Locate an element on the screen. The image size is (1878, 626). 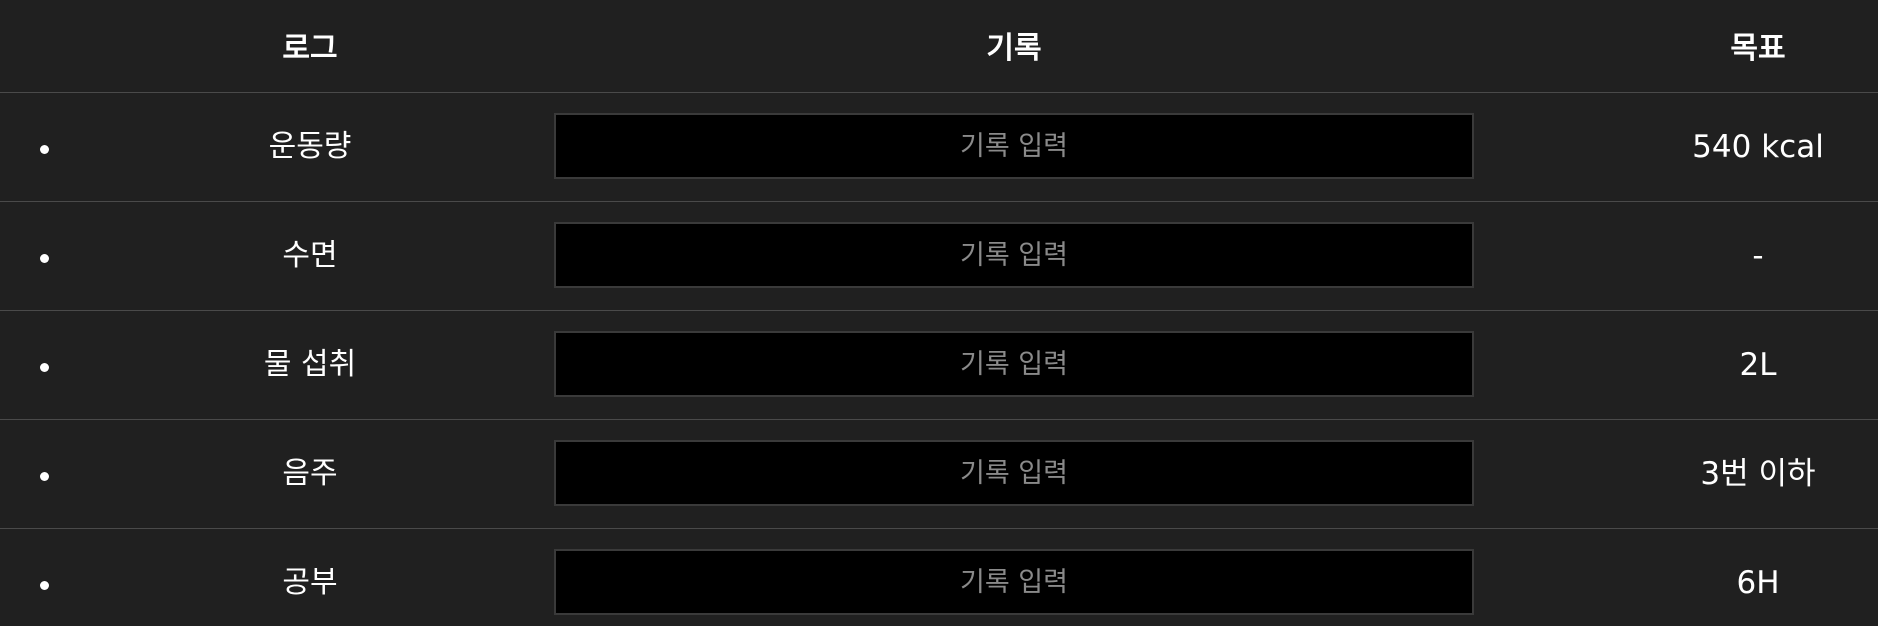
column-header-log: 로그 is located at coordinates (310, 48).